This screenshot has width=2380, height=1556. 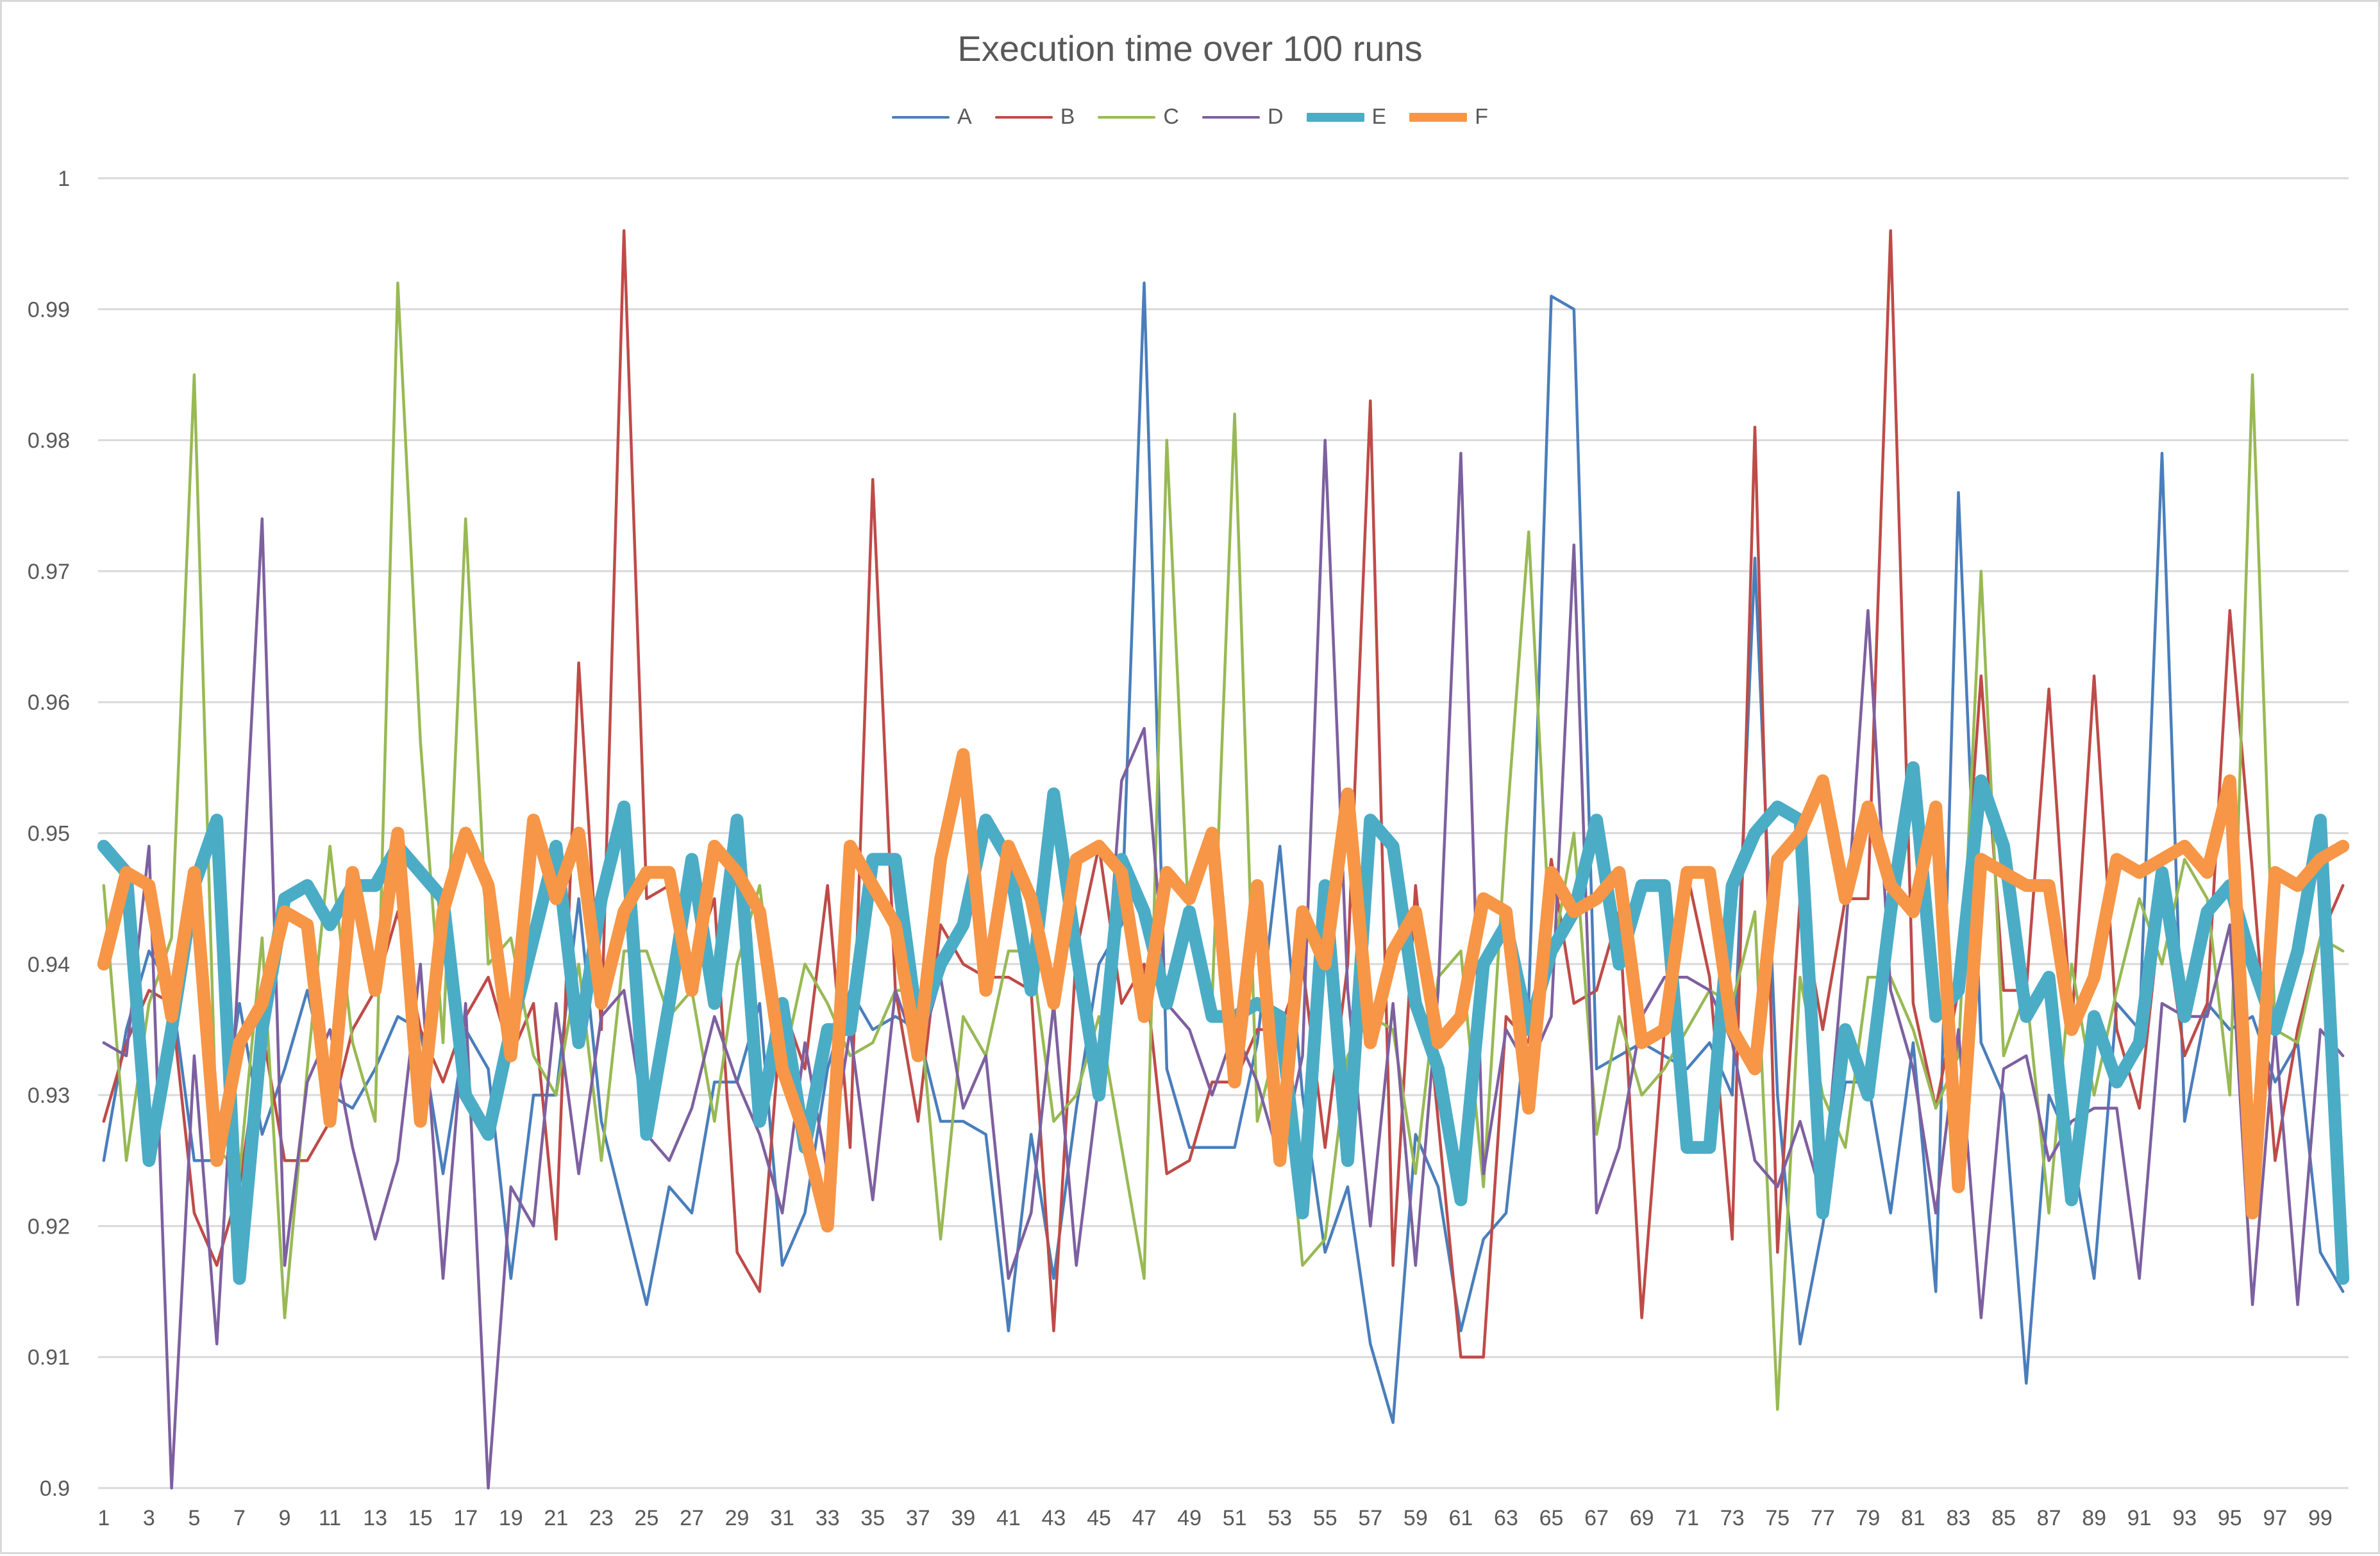 I want to click on x-tick-label: 35, so click(x=873, y=1518).